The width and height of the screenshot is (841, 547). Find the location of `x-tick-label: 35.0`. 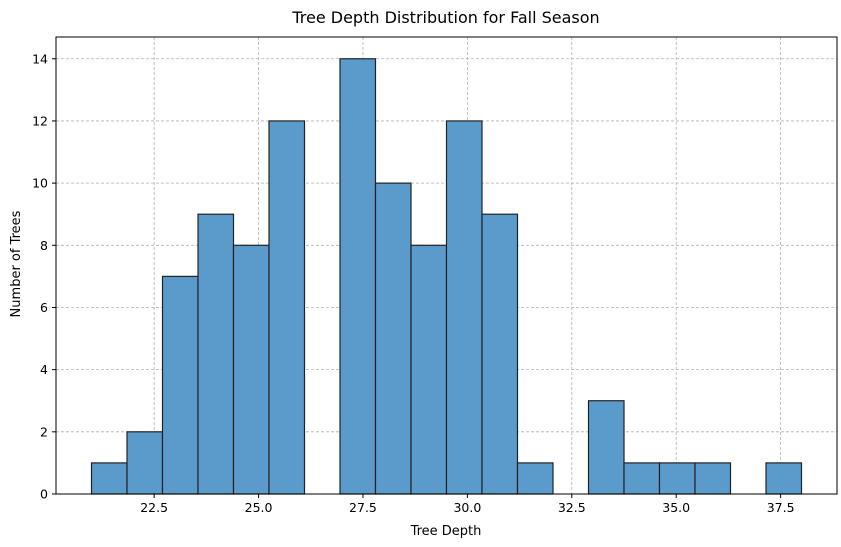

x-tick-label: 35.0 is located at coordinates (676, 507).